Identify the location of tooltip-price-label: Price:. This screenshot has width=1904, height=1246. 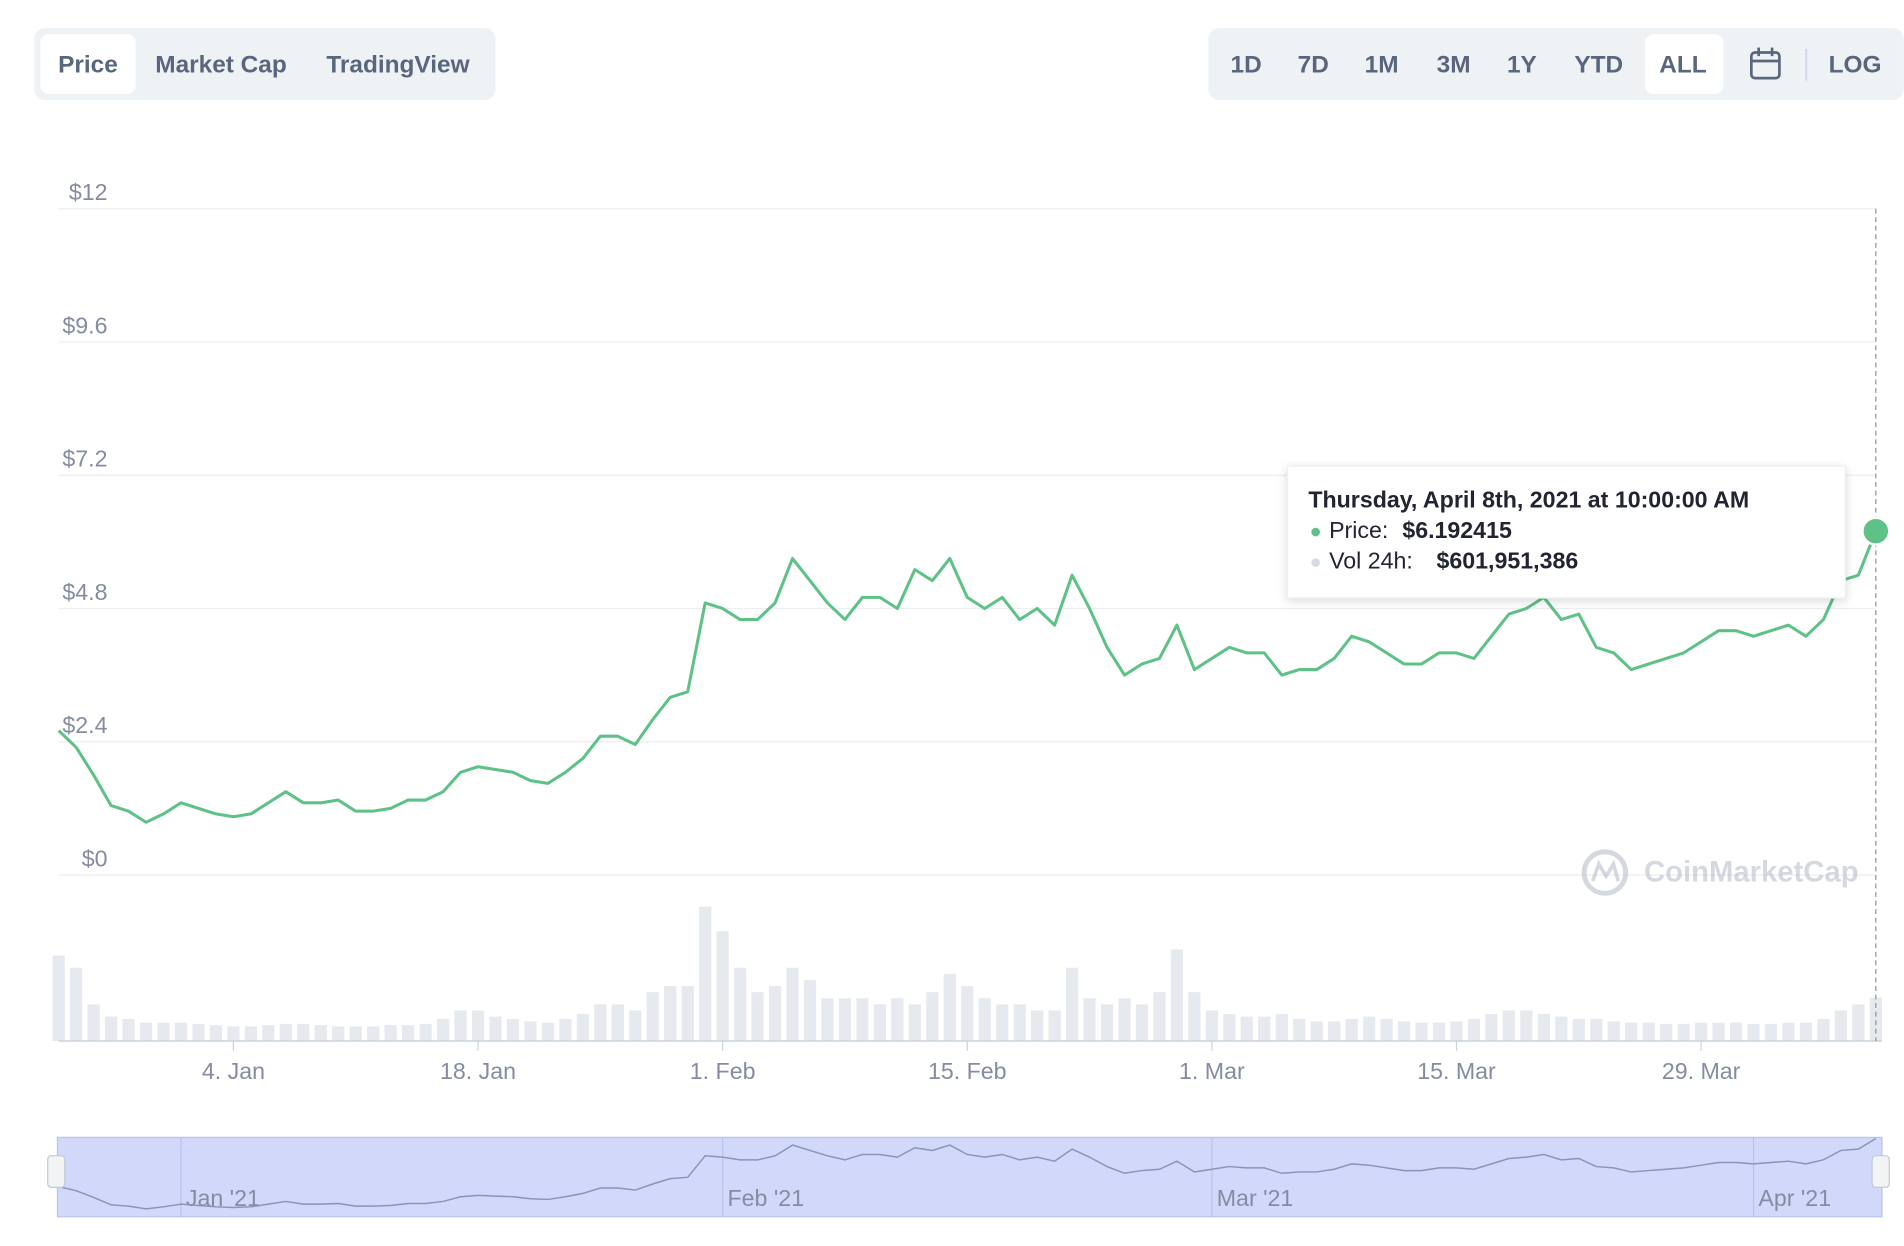
(1358, 530).